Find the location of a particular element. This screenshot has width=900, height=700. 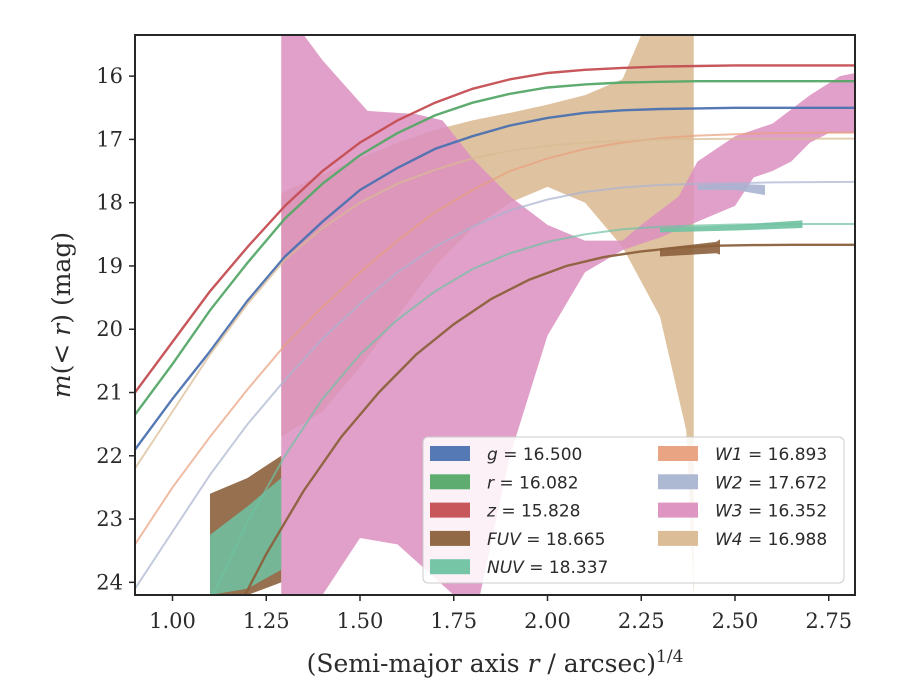

legend-entry-g: g = 16.500 is located at coordinates (506, 455).